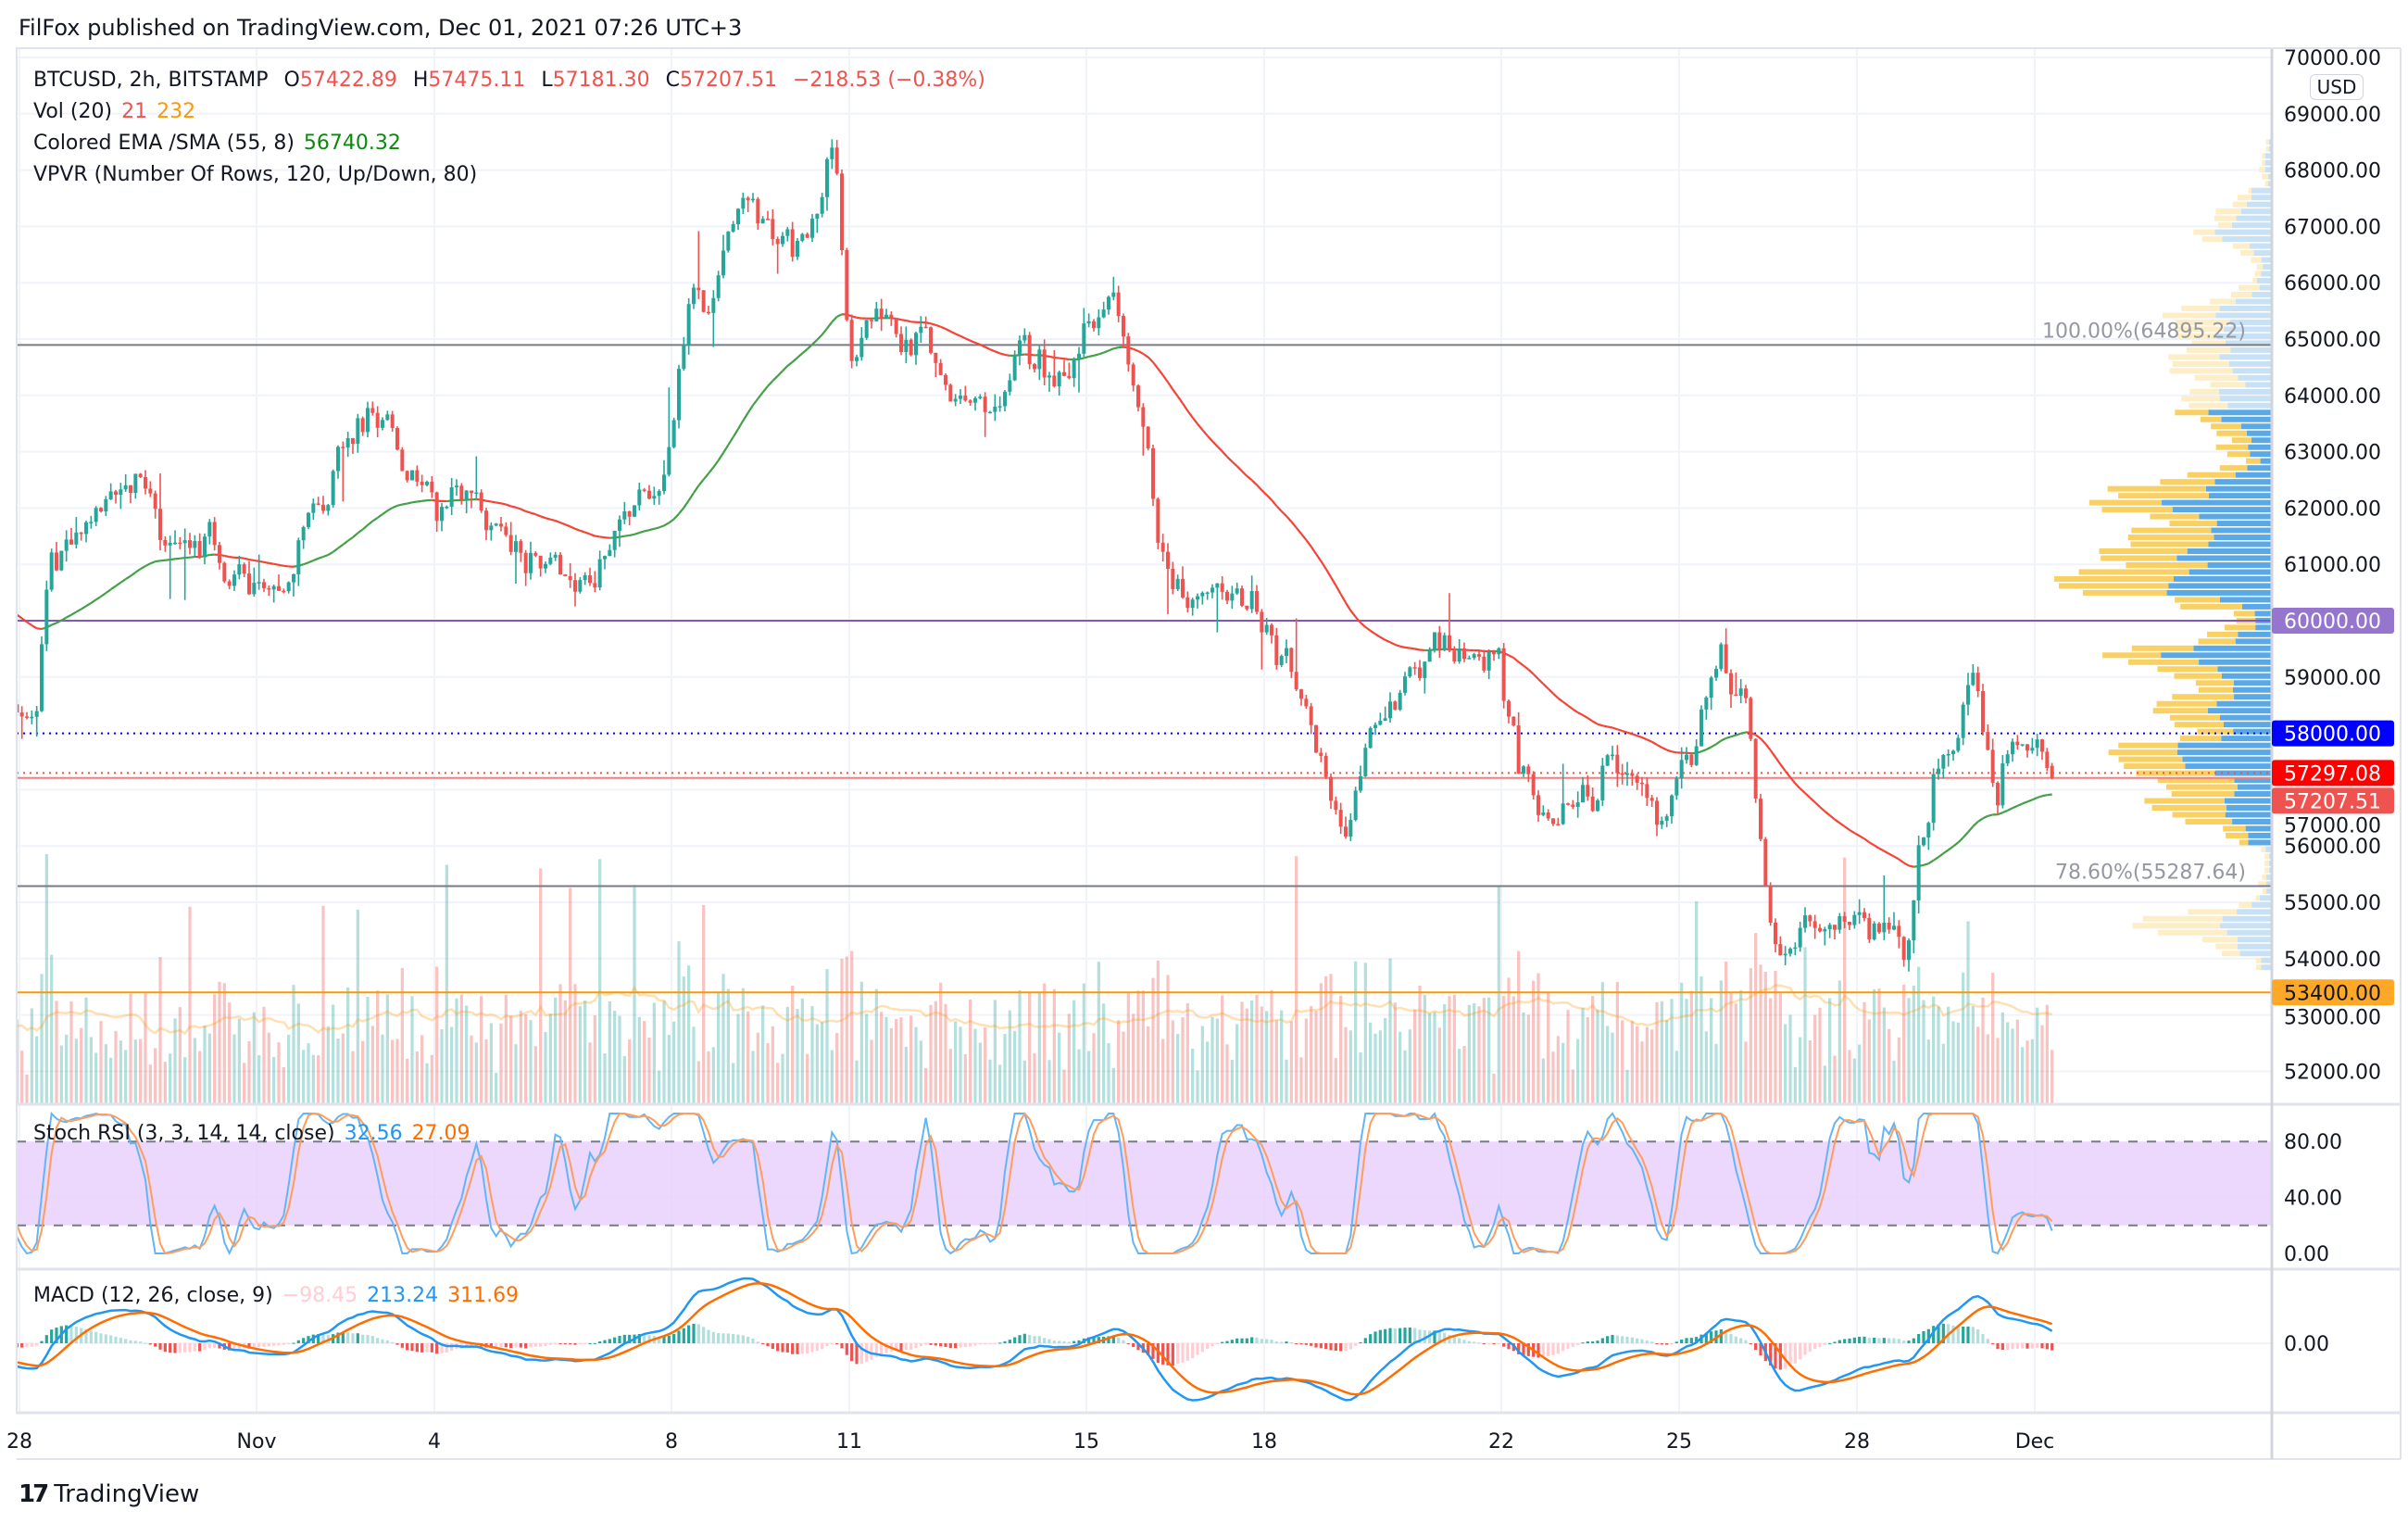  I want to click on time-tick-label: 4, so click(434, 1442).